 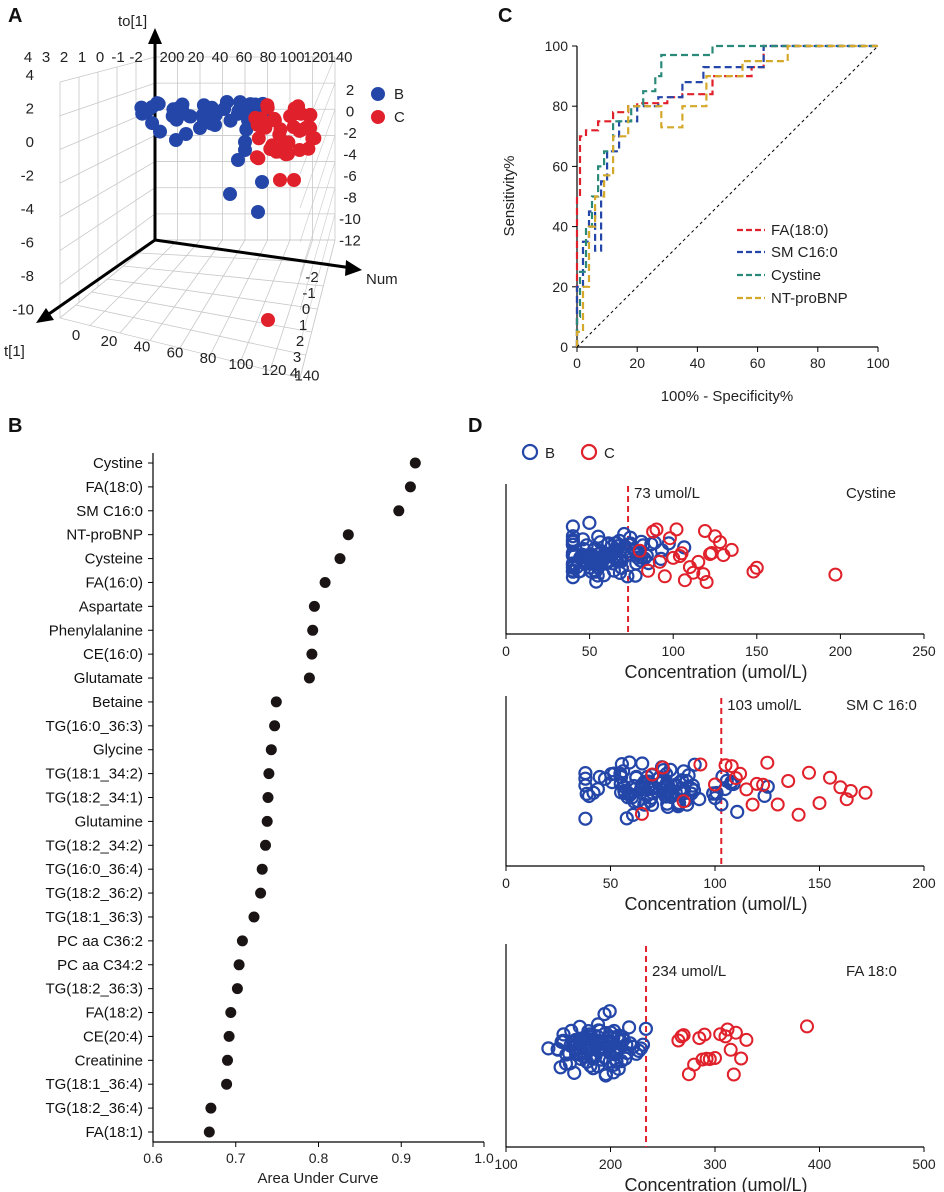 What do you see at coordinates (132, 21) in the screenshot?
I see `axis-label-to1: to[1]` at bounding box center [132, 21].